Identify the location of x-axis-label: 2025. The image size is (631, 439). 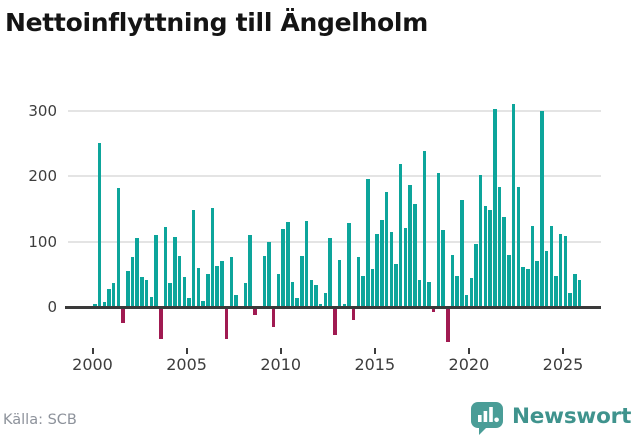
(563, 364).